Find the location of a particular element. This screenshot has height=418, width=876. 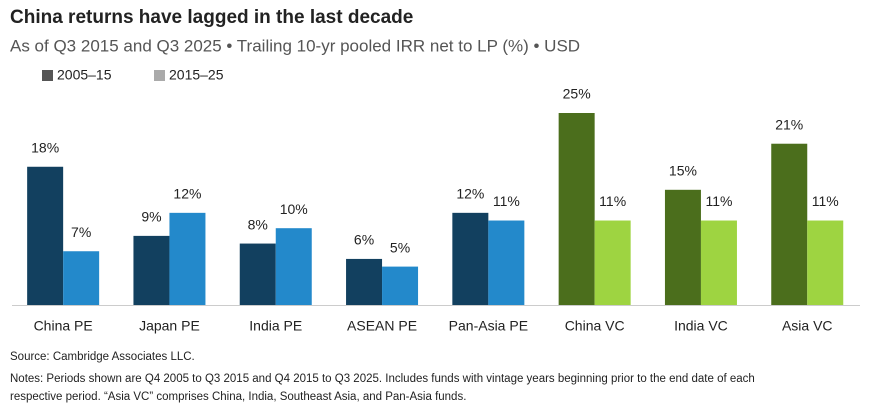

legend-label: 2005–15 is located at coordinates (84, 75).